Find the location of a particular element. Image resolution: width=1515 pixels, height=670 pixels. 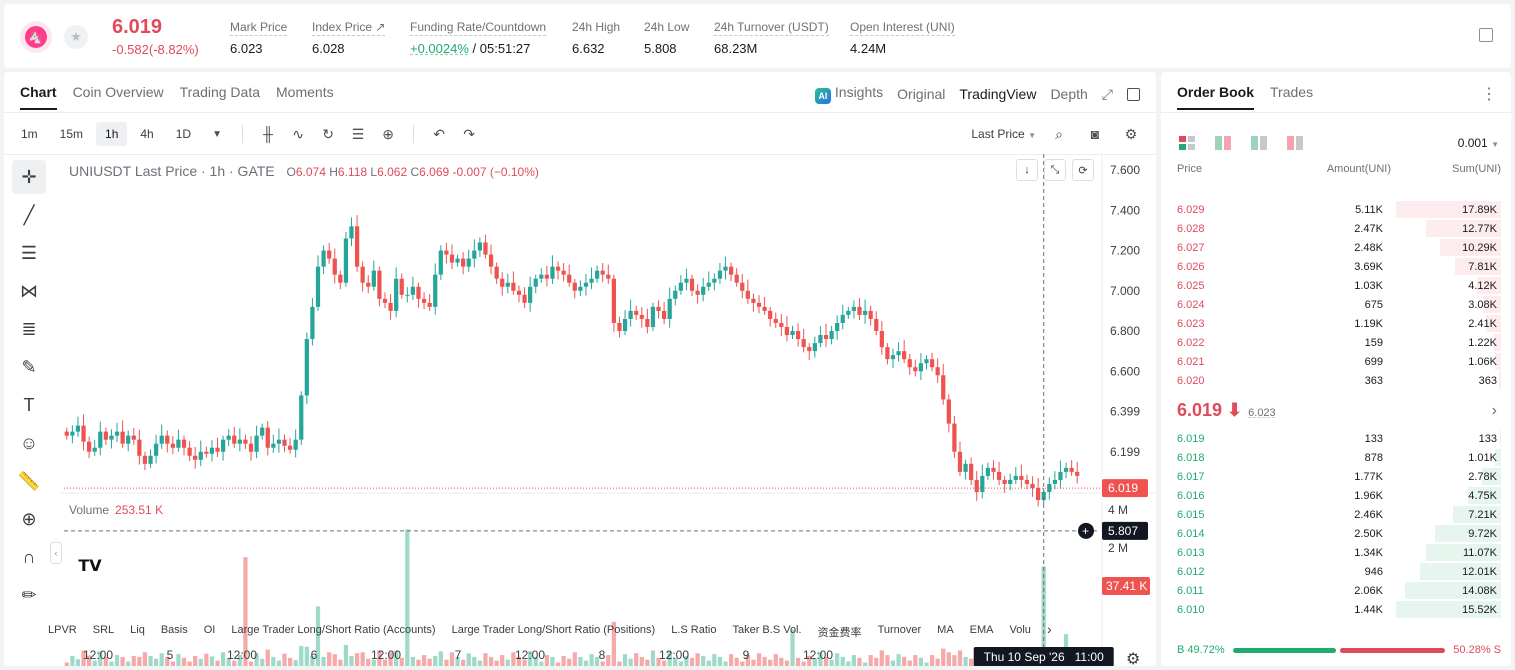

indicator-item: Large Trader Long/Short Ratio (Accounts) is located at coordinates (333, 630).